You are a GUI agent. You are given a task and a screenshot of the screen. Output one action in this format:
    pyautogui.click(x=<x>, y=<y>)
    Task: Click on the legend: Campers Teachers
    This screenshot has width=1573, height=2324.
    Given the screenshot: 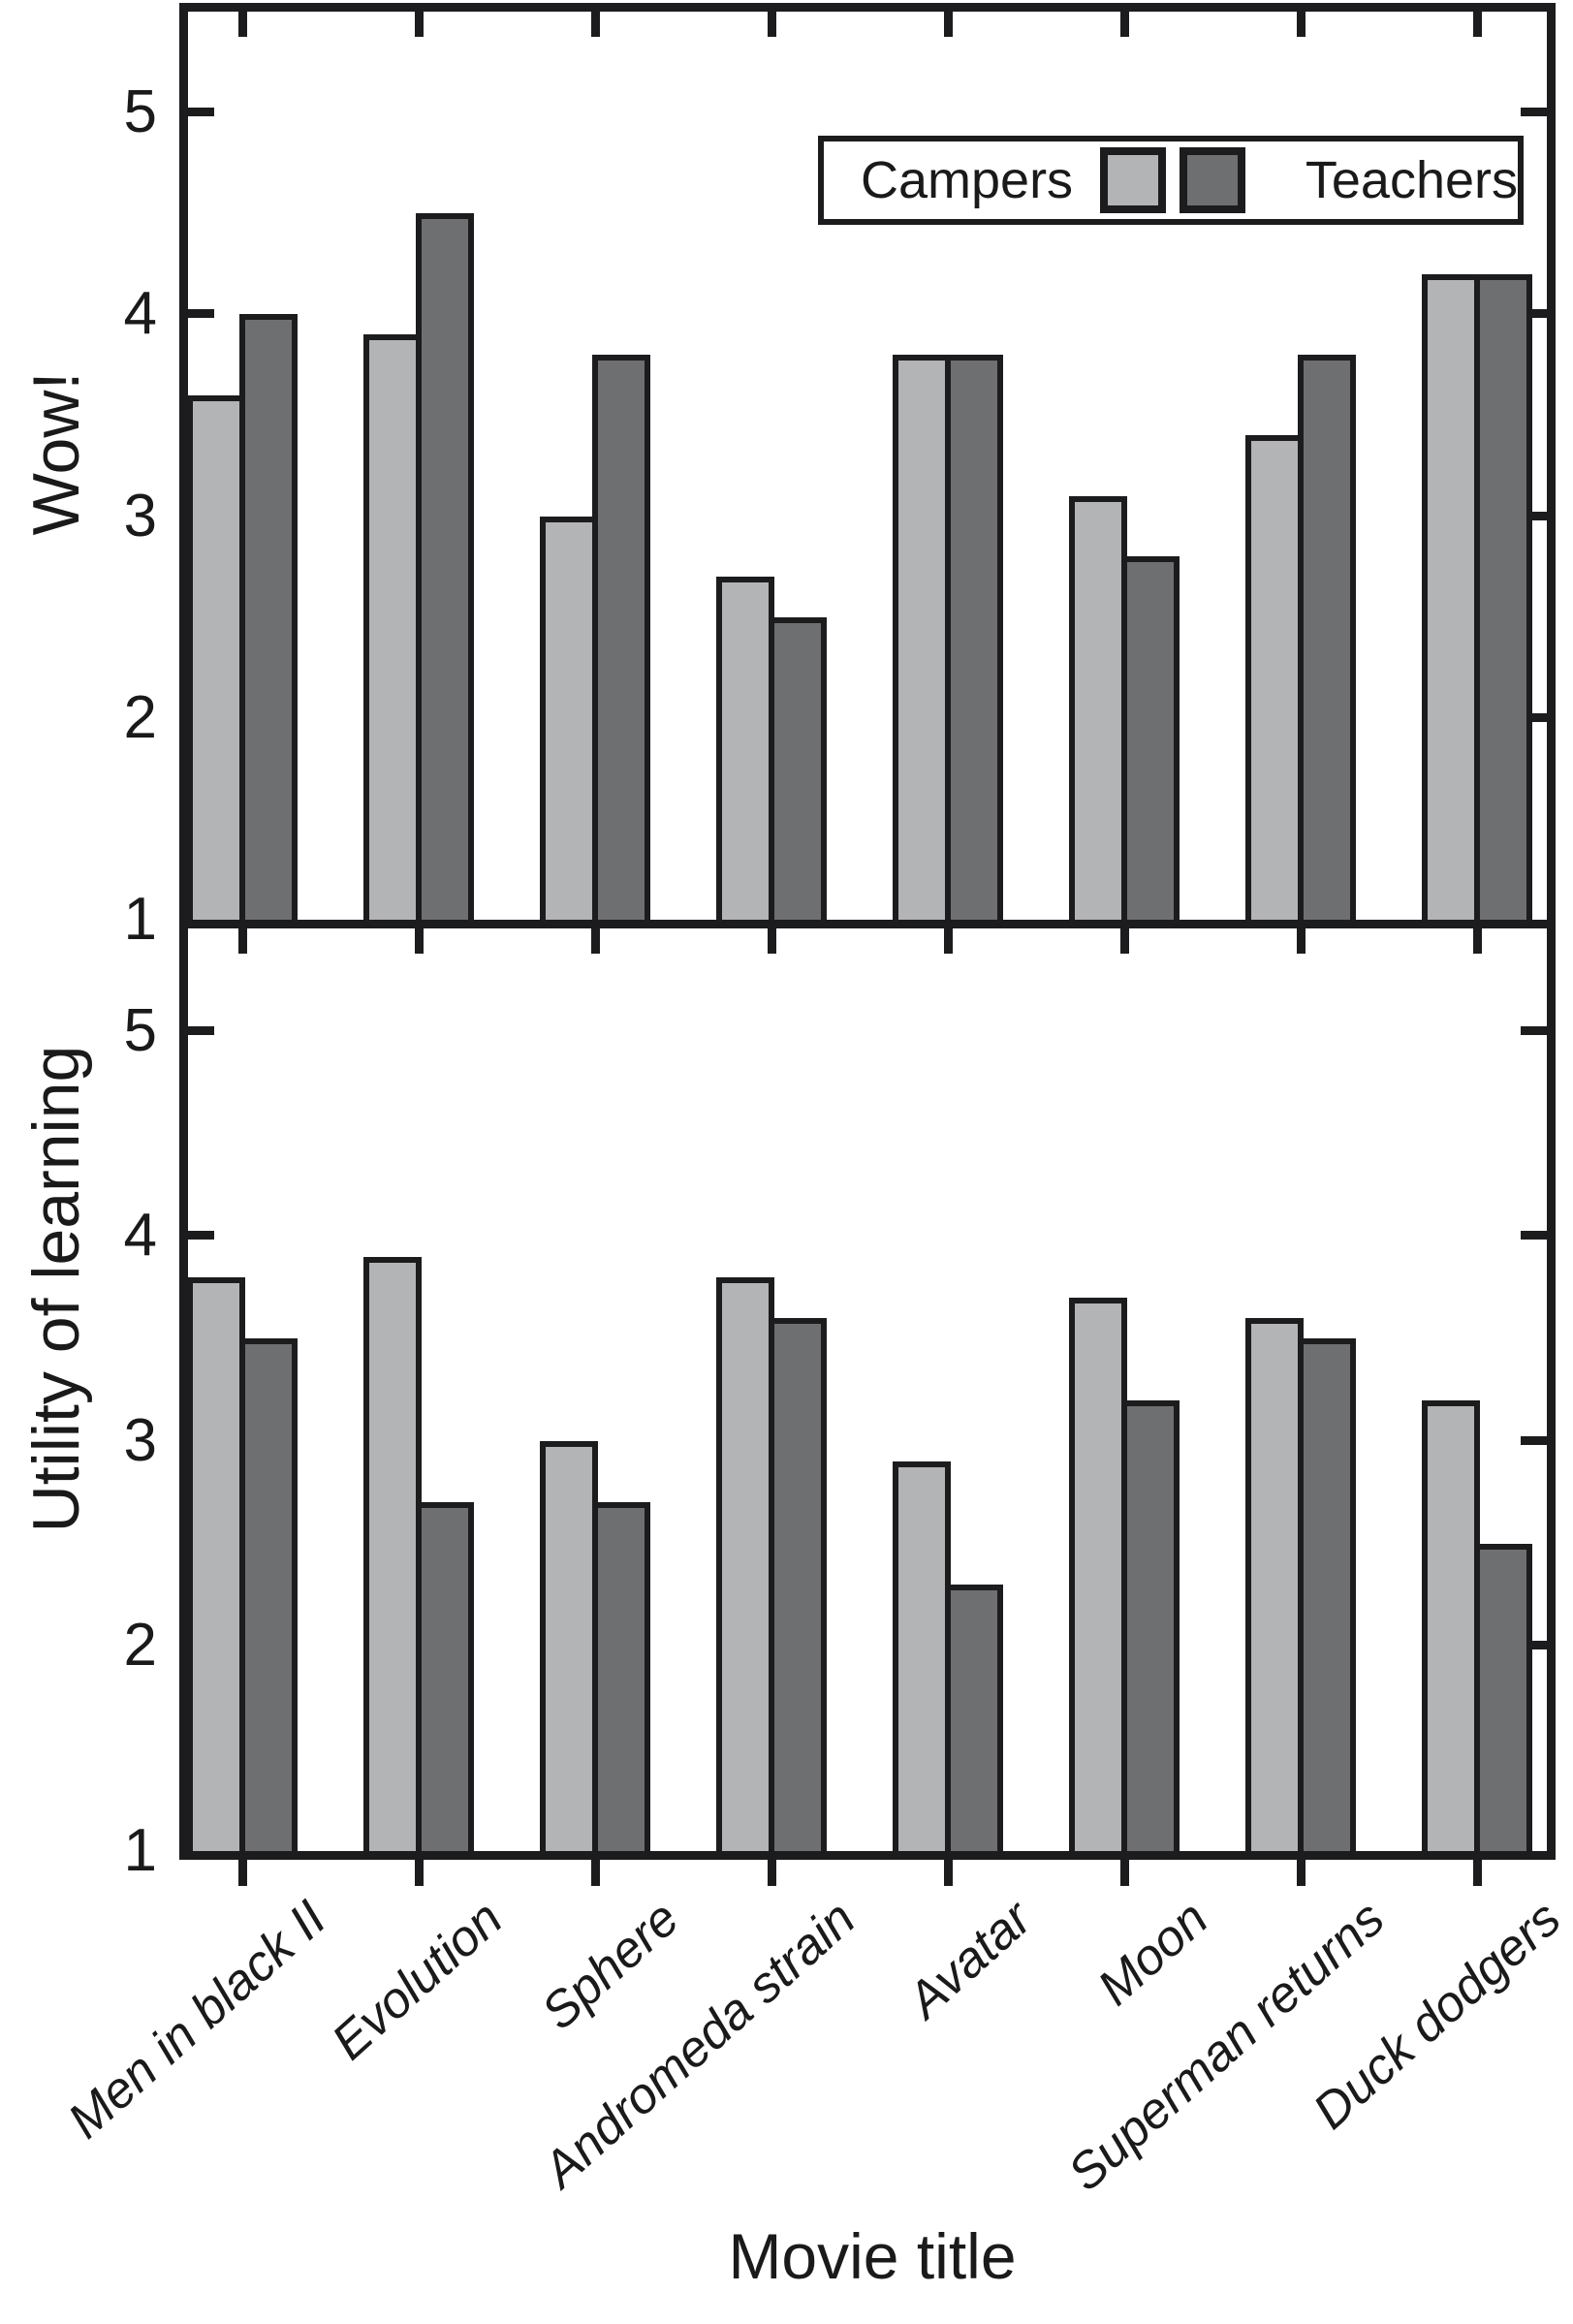 What is the action you would take?
    pyautogui.click(x=1171, y=180)
    